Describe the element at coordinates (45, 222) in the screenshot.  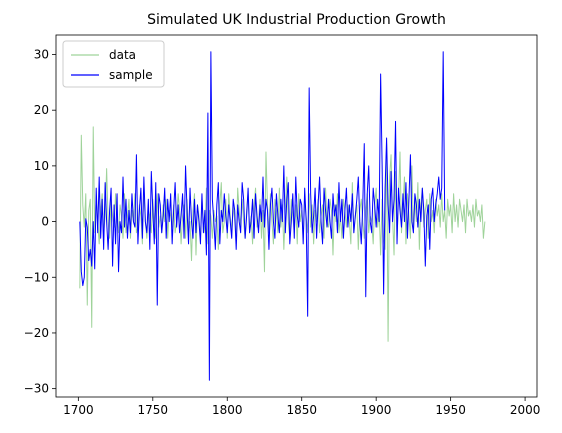
I see `y-tick-label-0: 0` at that location.